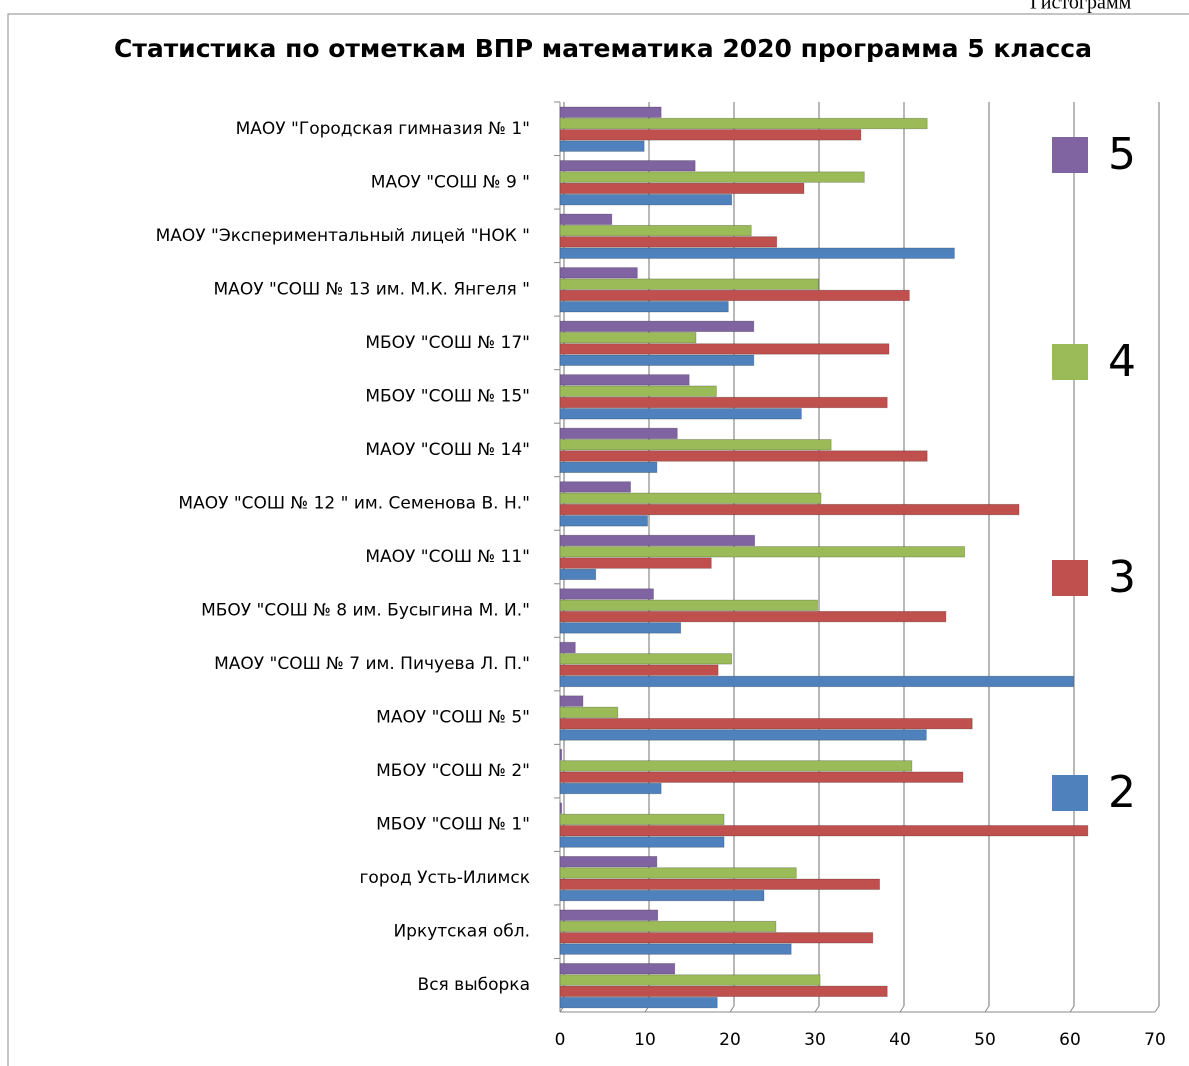  I want to click on y-tick-label: МАОУ "СОШ № 5", so click(453, 718).